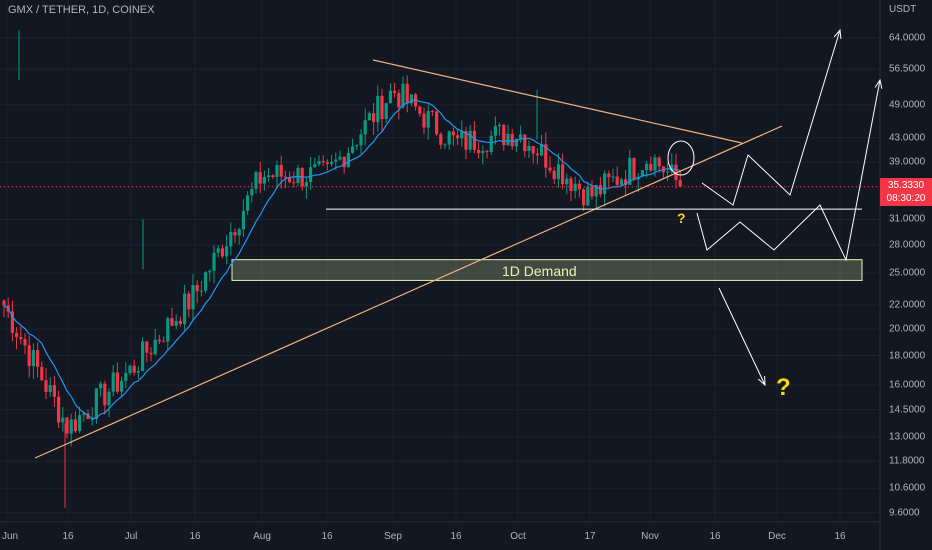 This screenshot has height=550, width=932. I want to click on bearish-projection-arrow, so click(742, 336).